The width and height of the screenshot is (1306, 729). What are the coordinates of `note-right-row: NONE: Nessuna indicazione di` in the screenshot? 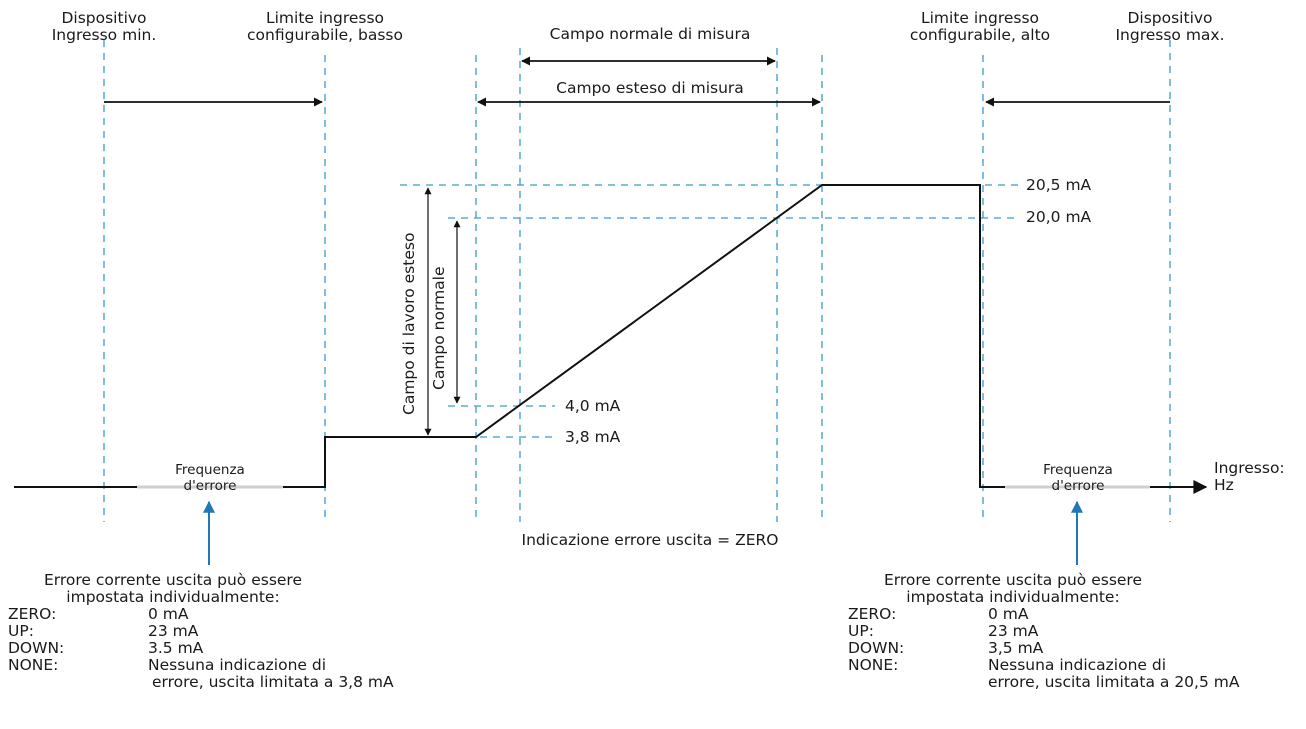 It's located at (1013, 665).